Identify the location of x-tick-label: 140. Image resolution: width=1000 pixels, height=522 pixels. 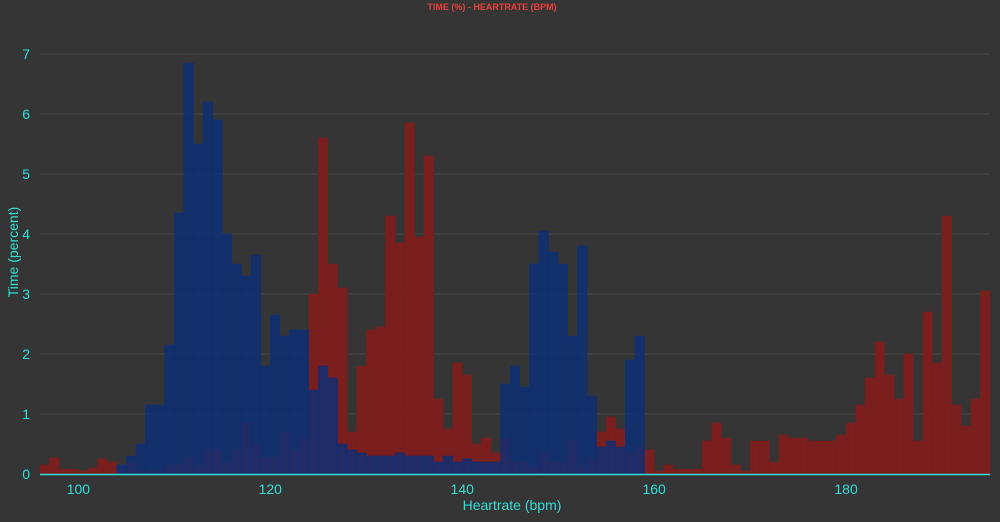
(463, 489).